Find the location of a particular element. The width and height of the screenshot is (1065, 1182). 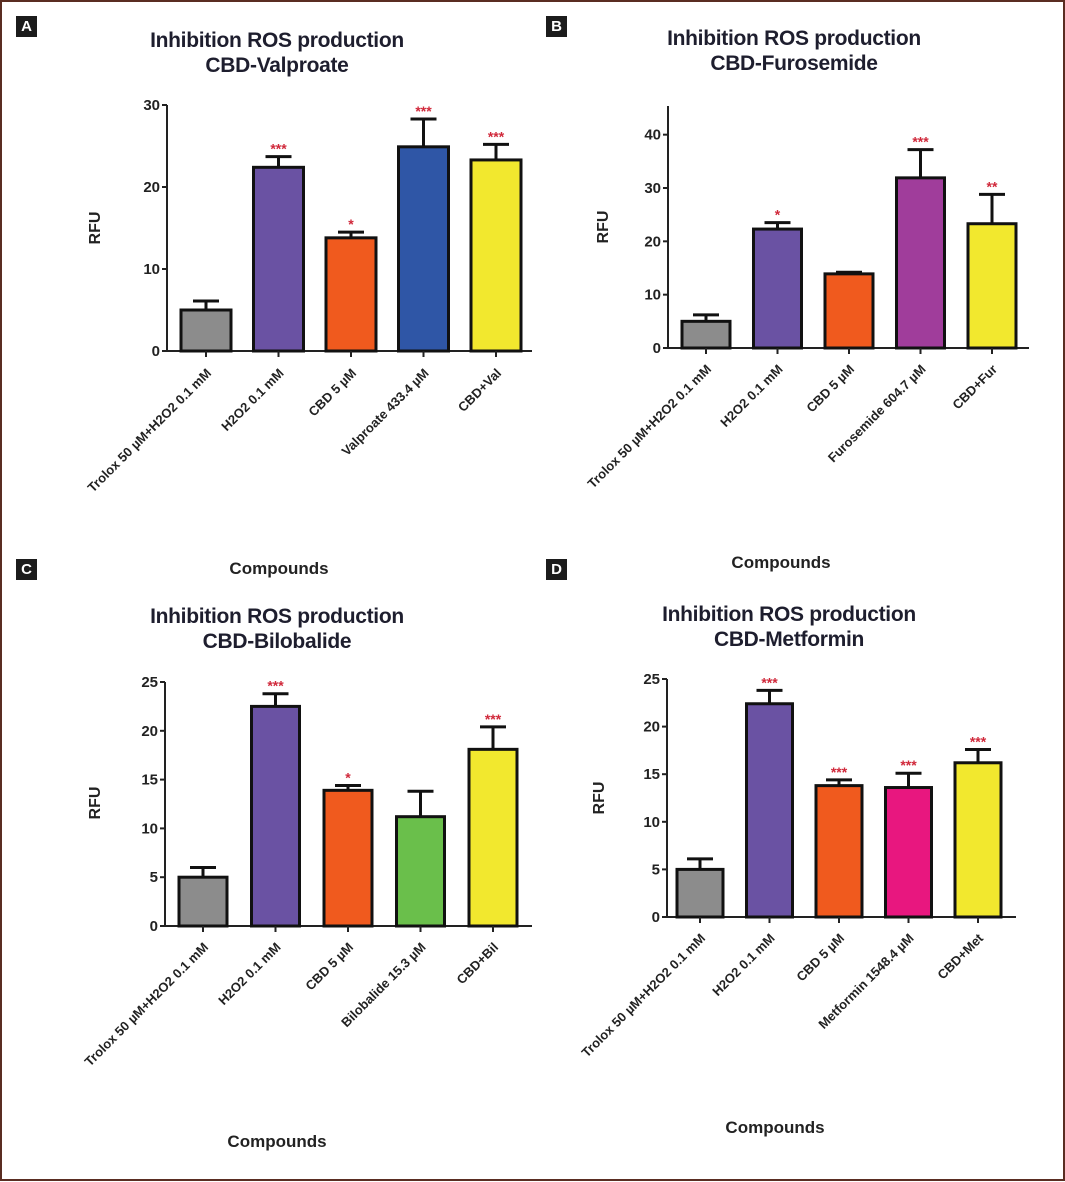

panel-letter-b: B is located at coordinates (556, 26).